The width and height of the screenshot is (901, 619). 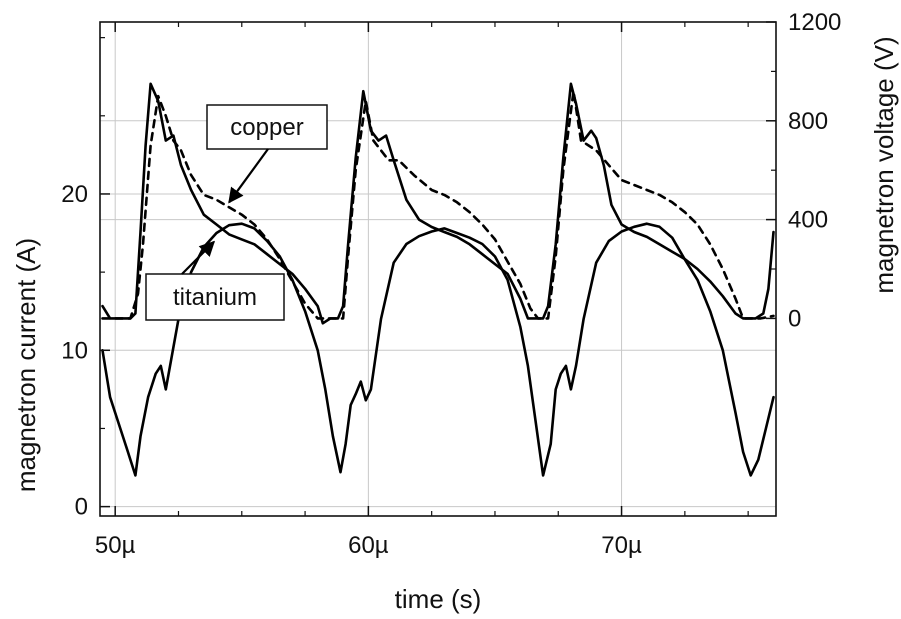 I want to click on annotation-box-titanium, so click(x=215, y=297).